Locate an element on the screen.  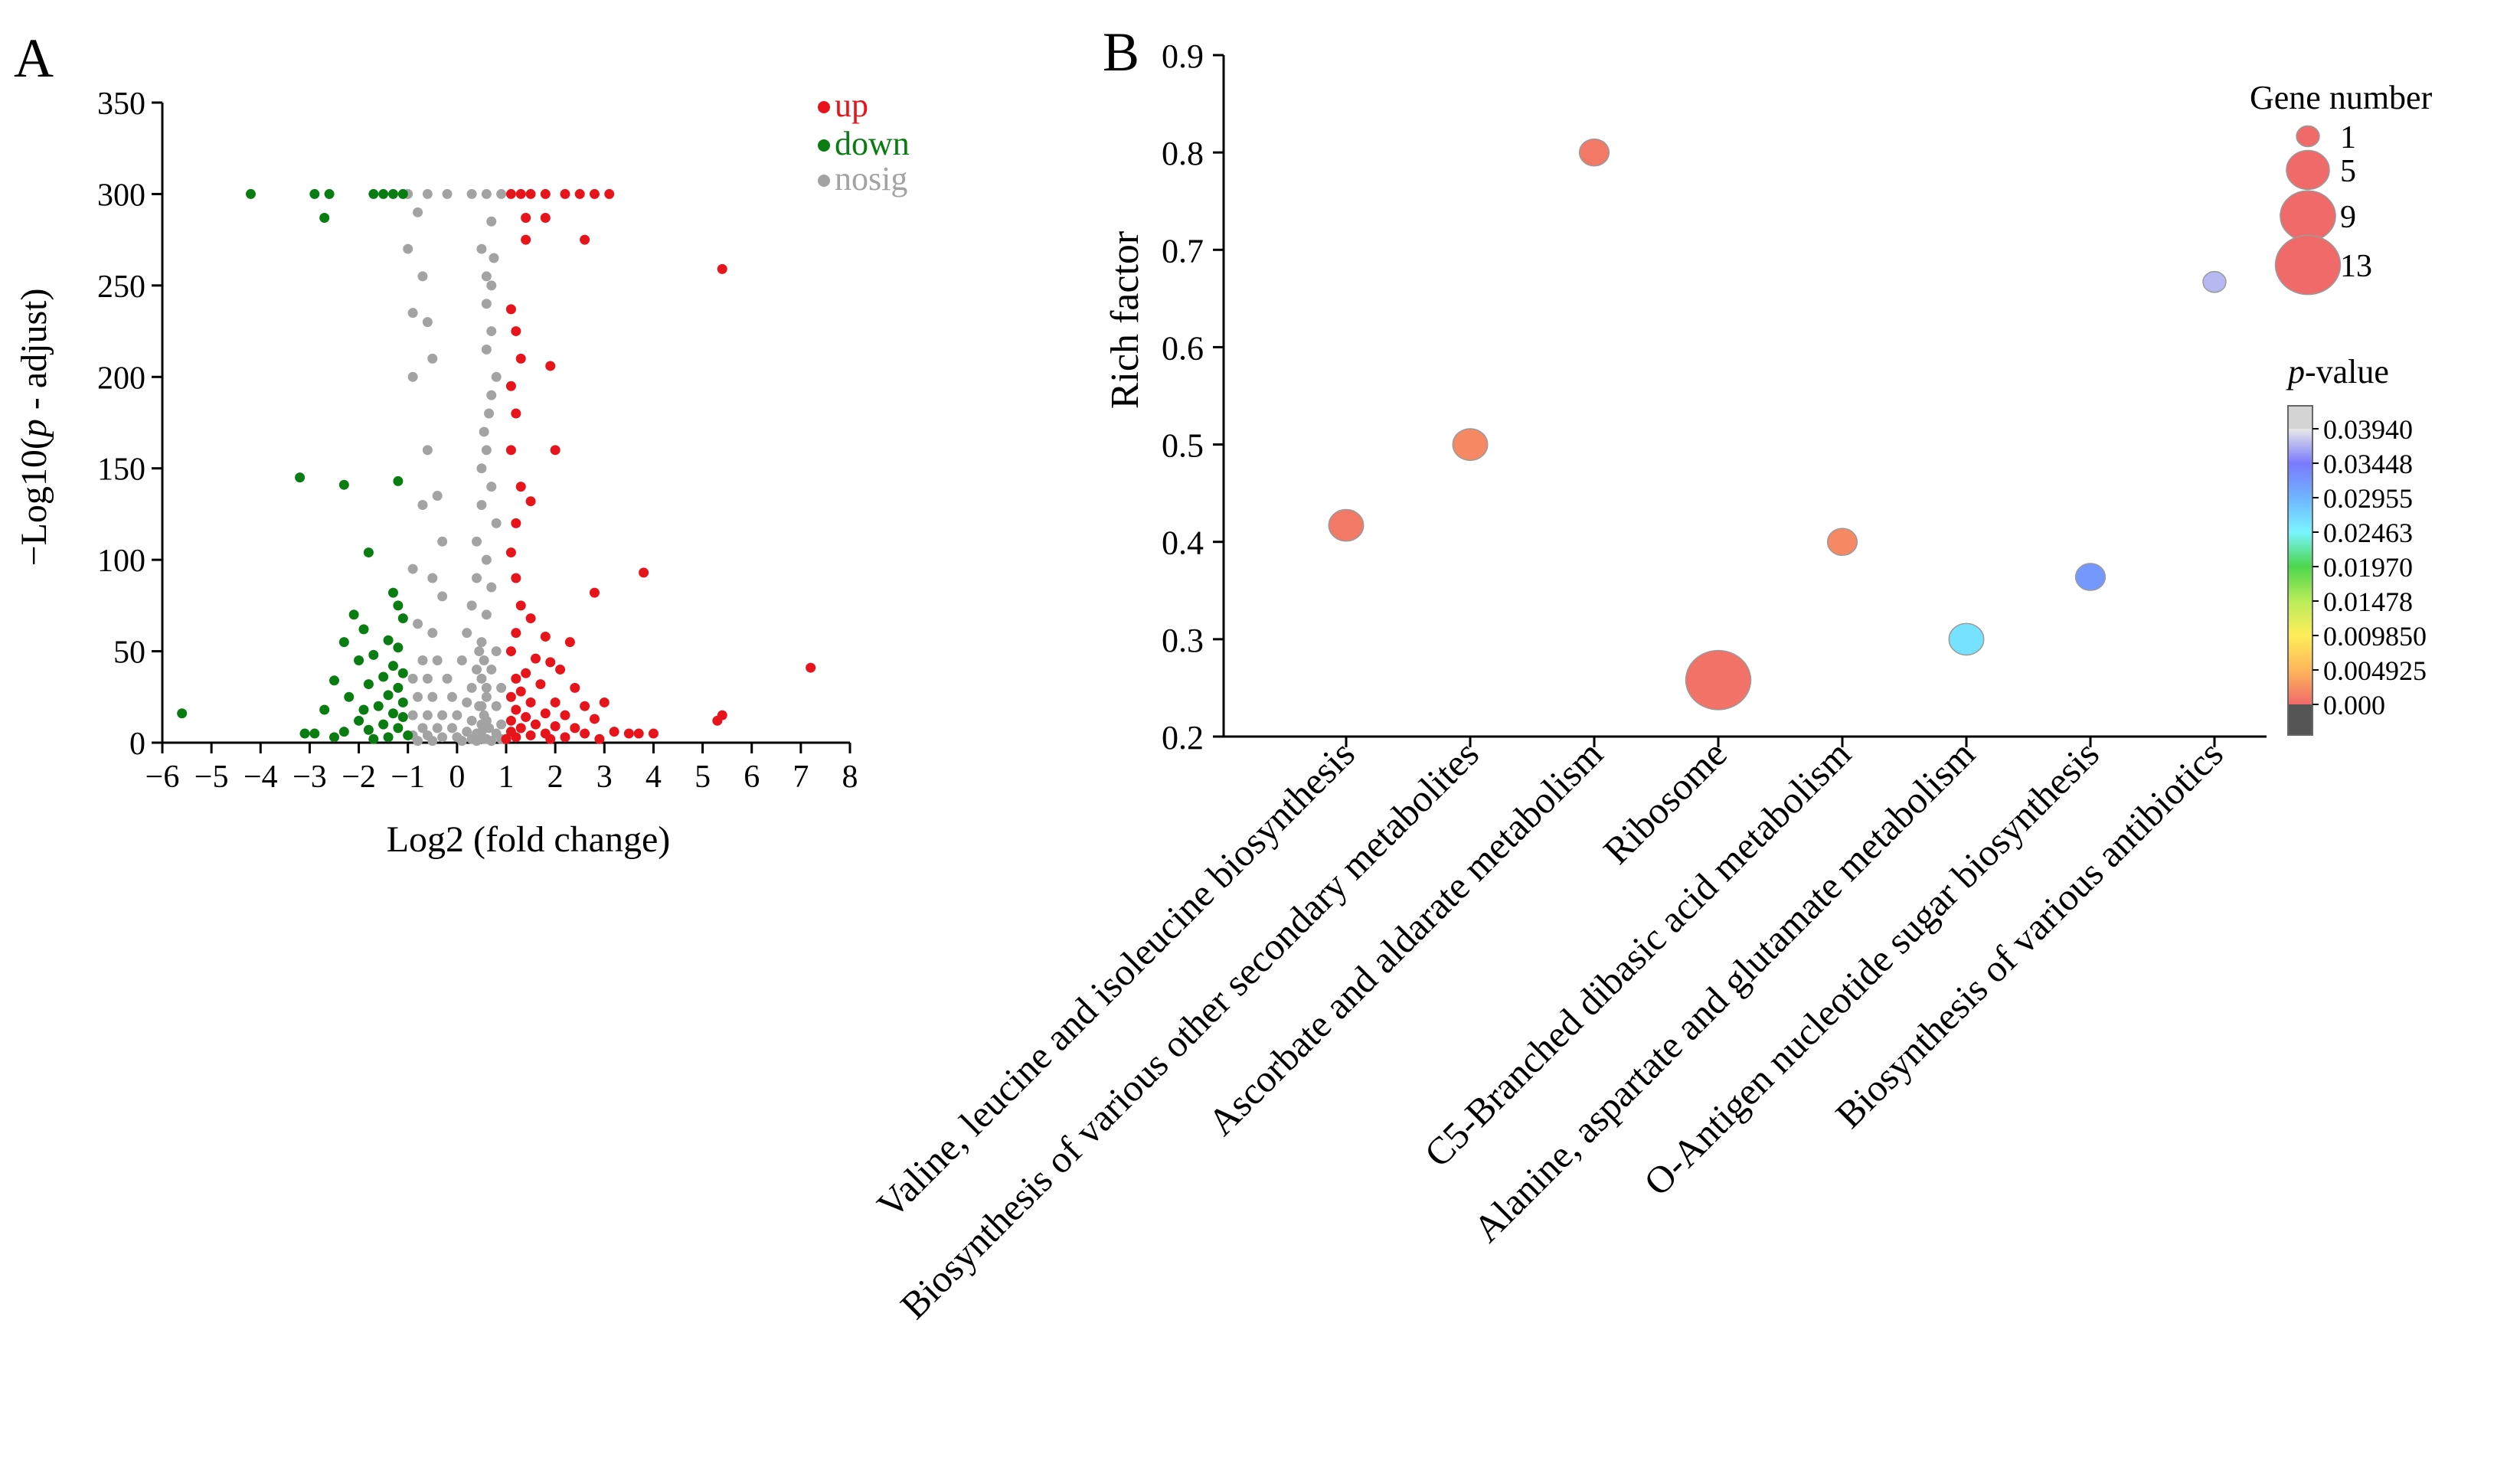
color-legend-label: 0.000 is located at coordinates (2354, 705).